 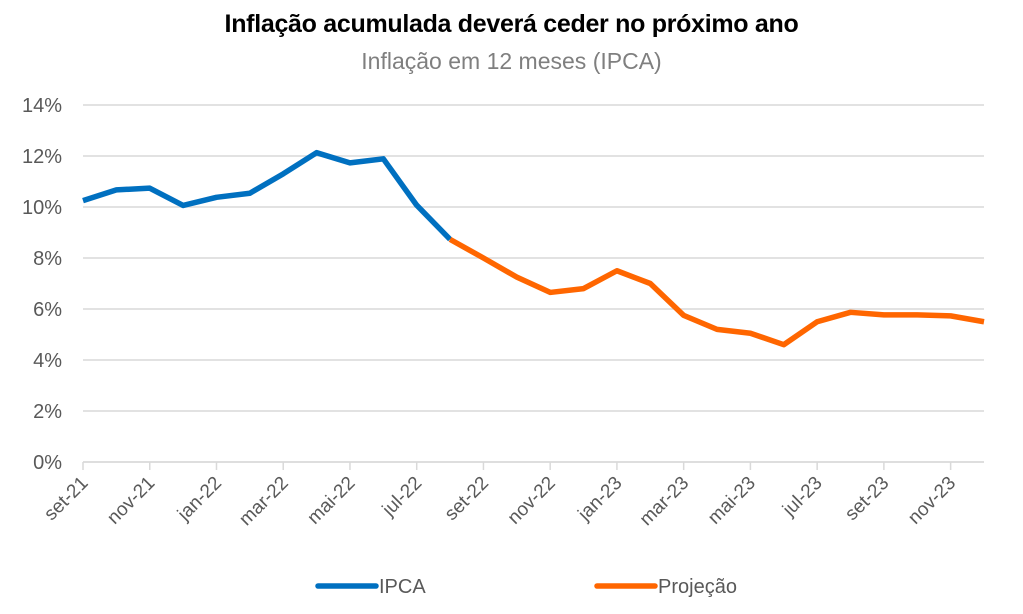 What do you see at coordinates (263, 501) in the screenshot?
I see `x-tick-label: mar-22` at bounding box center [263, 501].